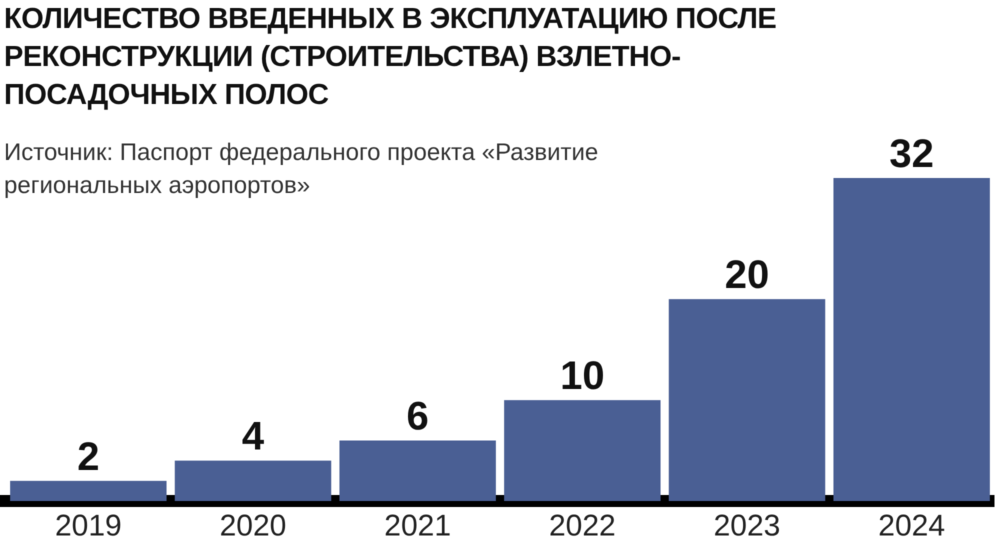 The height and width of the screenshot is (553, 1000). Describe the element at coordinates (302, 169) in the screenshot. I see `chart-subtitle: Источник: Паспорт федерального проекта «Развитие региональных аэропортов»` at that location.